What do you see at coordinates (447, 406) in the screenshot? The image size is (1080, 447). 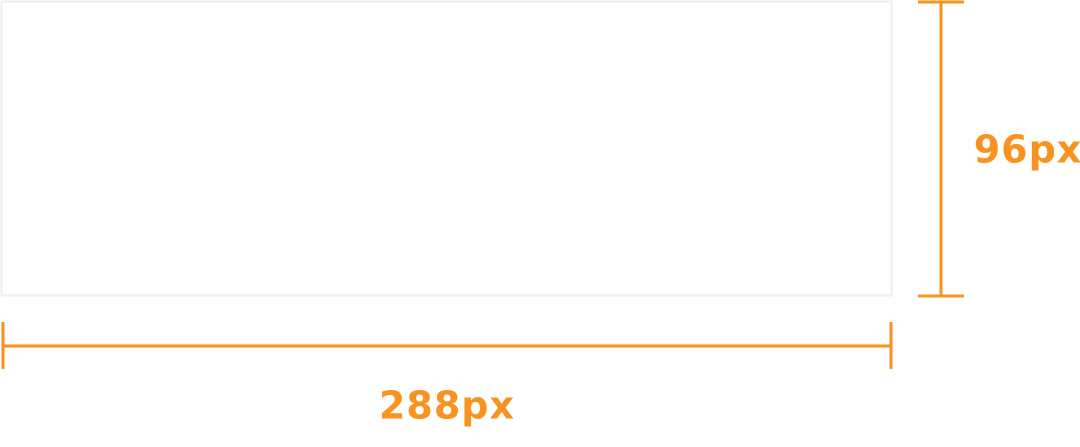 I see `width-label: 288px` at bounding box center [447, 406].